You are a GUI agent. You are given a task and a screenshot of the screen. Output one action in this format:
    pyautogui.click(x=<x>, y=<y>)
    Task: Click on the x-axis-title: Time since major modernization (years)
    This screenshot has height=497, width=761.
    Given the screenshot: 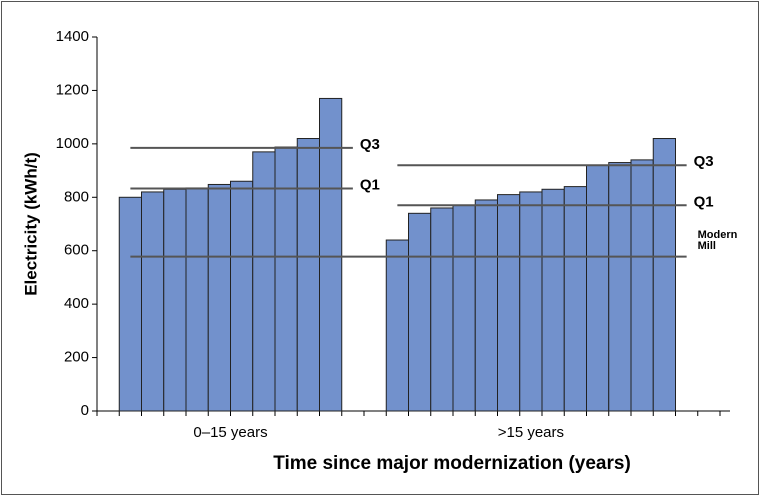 What is the action you would take?
    pyautogui.click(x=452, y=463)
    